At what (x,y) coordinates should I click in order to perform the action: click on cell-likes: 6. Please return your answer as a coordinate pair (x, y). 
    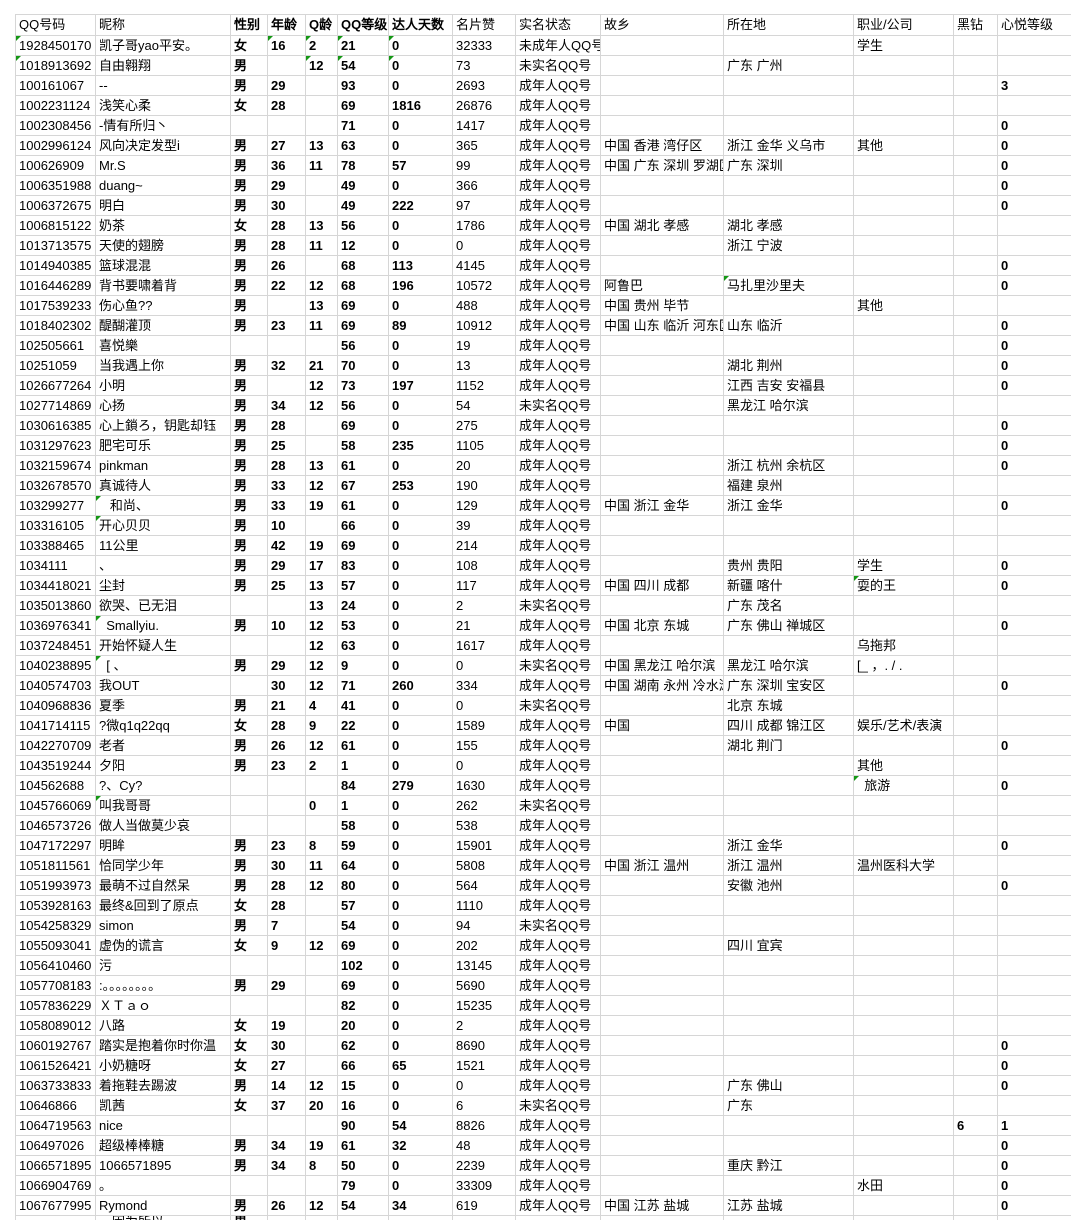
    Looking at the image, I should click on (484, 1106).